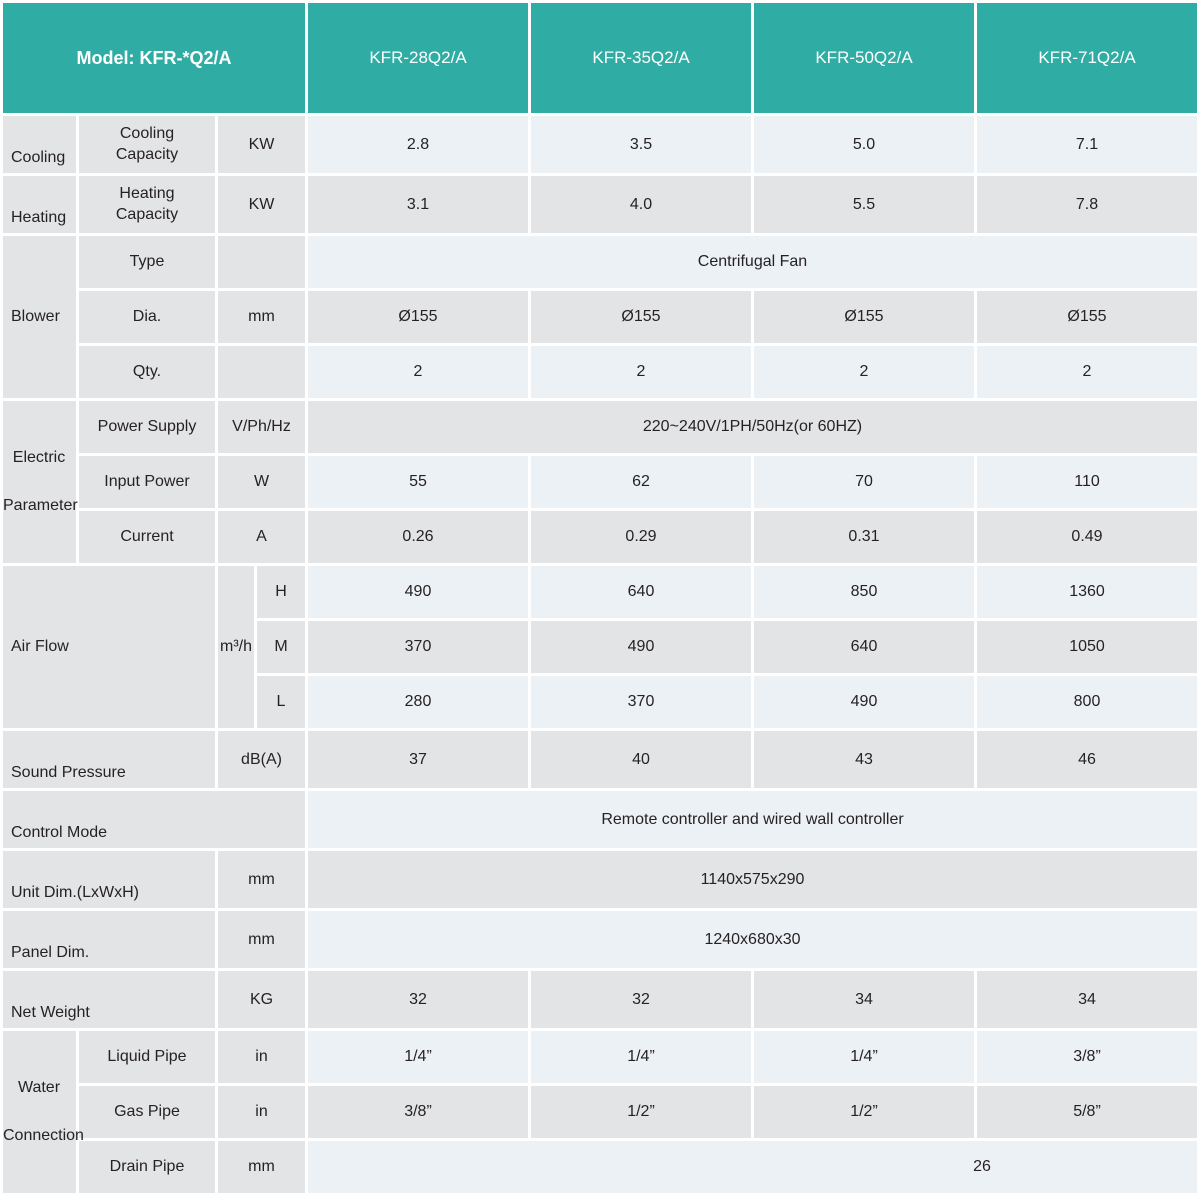 The width and height of the screenshot is (1200, 1196). I want to click on blower-type-row: Blower Type Centrifugal Fan, so click(600, 317).